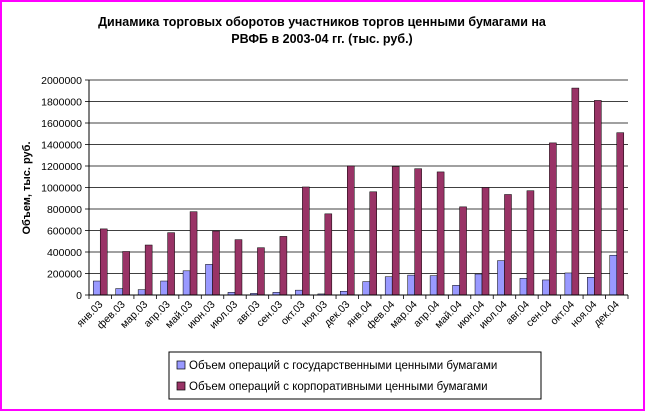  What do you see at coordinates (79, 296) in the screenshot?
I see `y-tick-label: 0` at bounding box center [79, 296].